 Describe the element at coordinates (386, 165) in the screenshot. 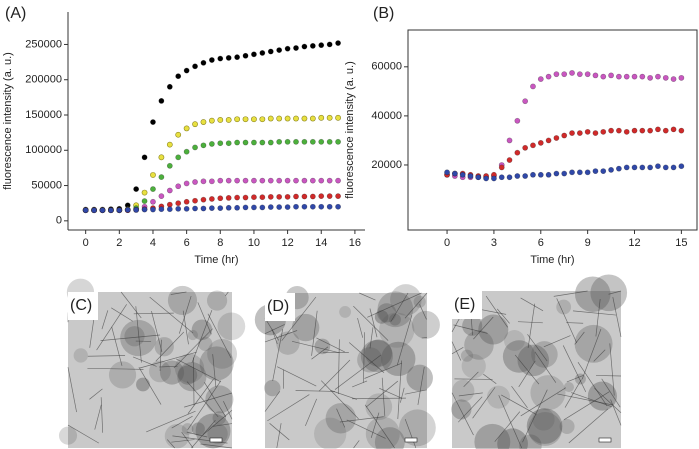

I see `y-tick-label: 20000` at that location.